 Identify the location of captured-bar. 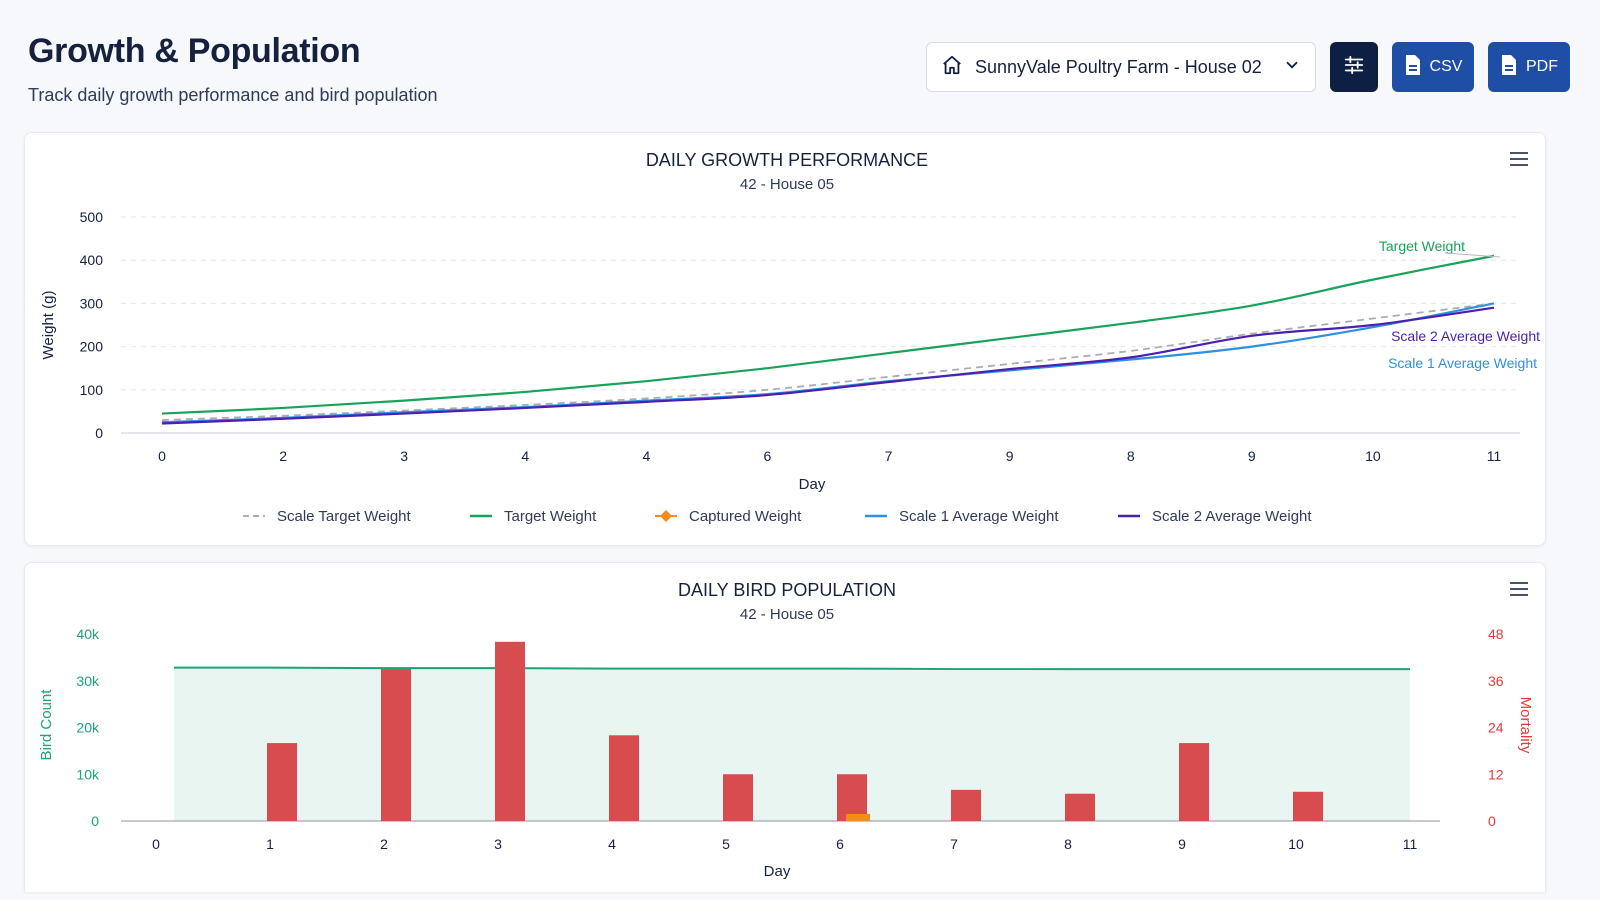
(858, 817).